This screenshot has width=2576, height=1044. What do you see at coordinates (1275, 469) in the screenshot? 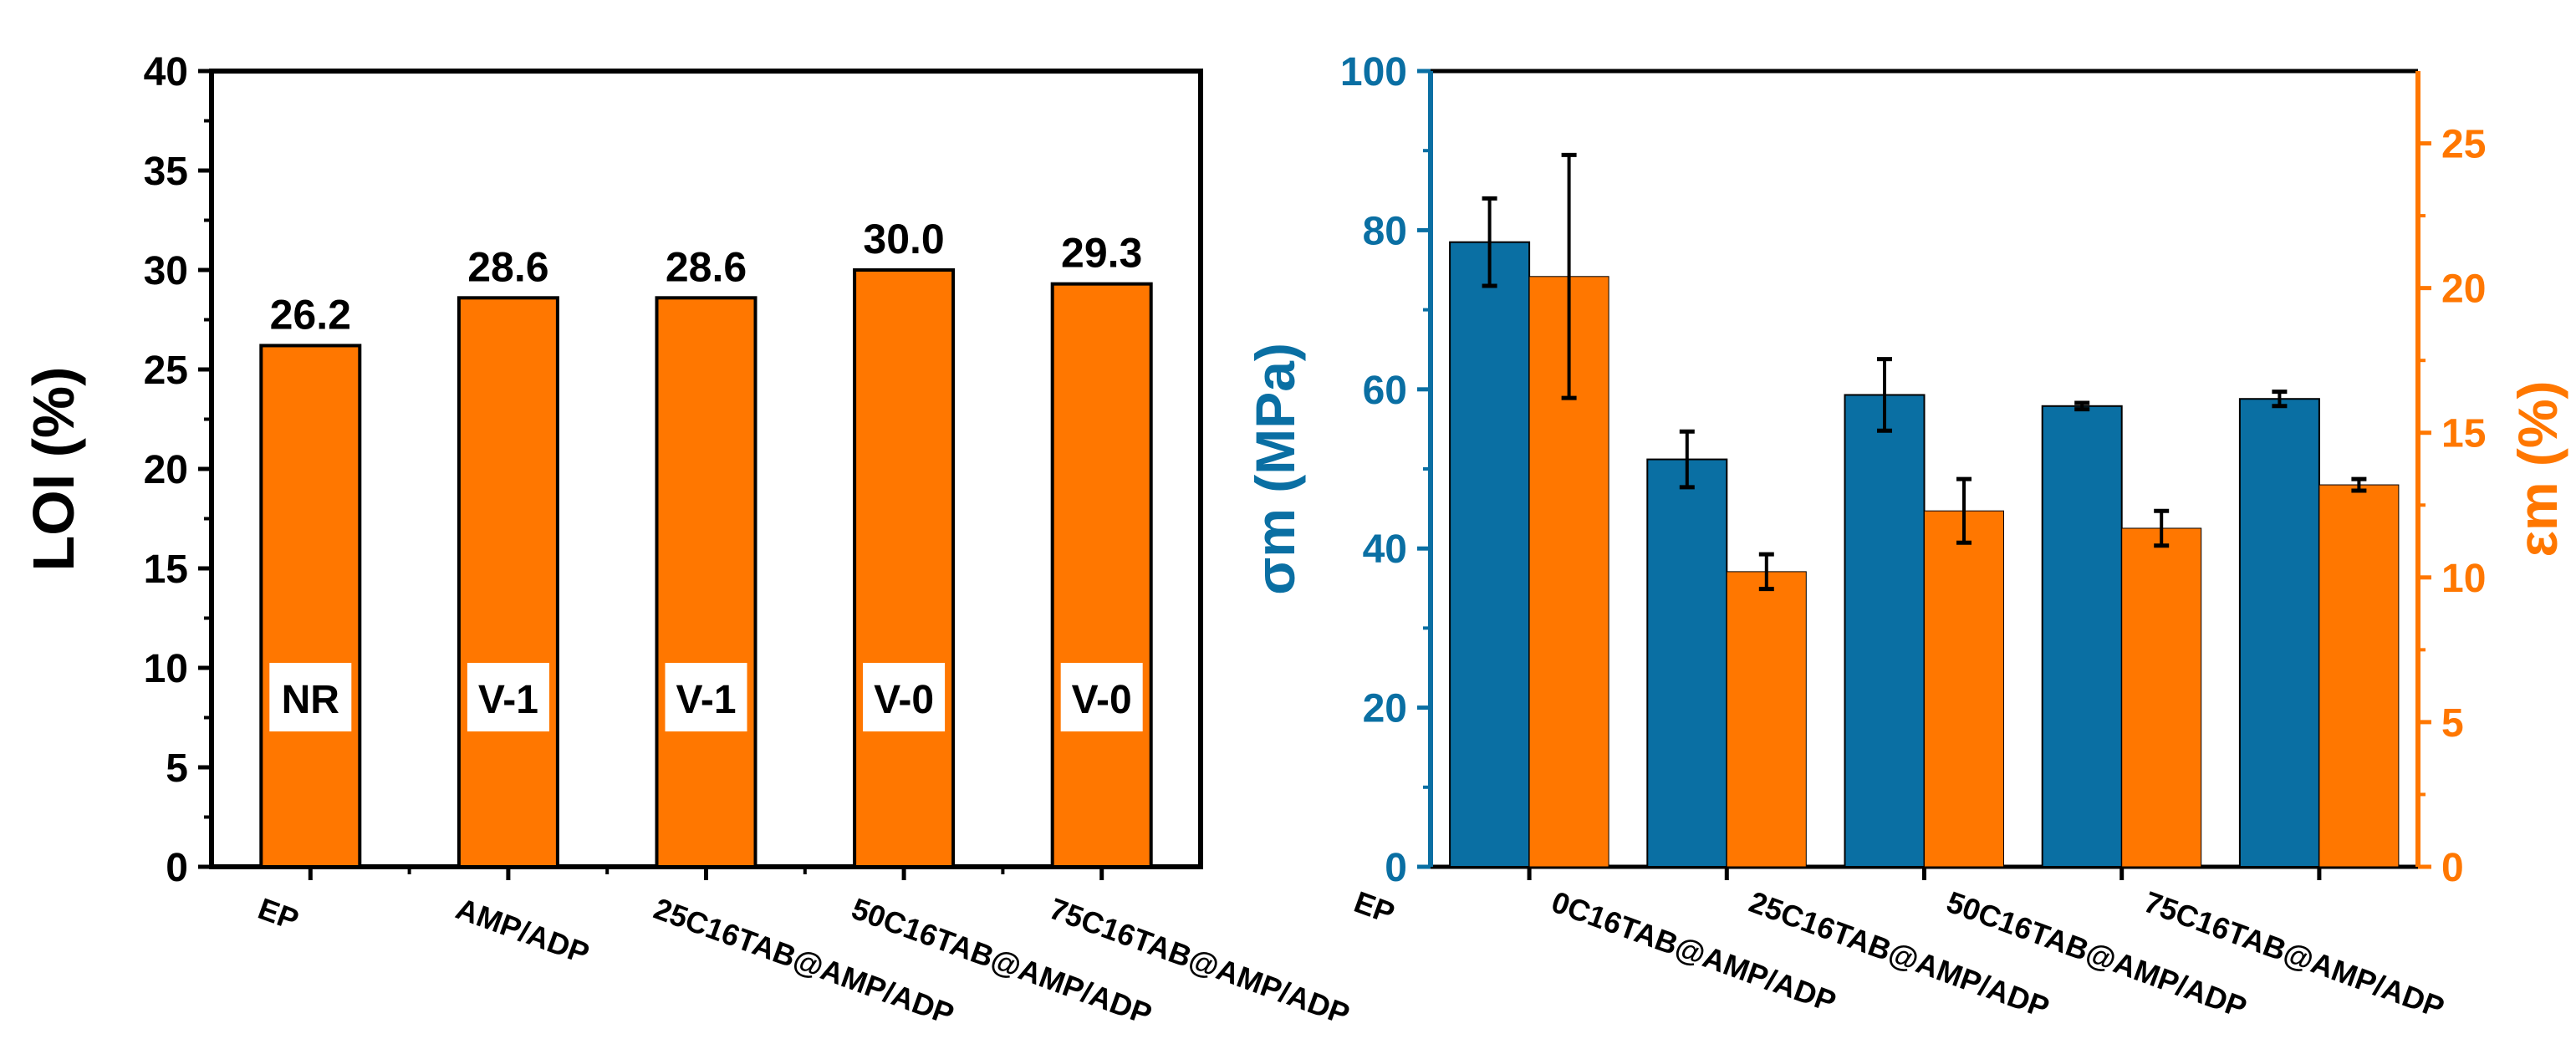
I see `left-y-axis-label: σm (MPa)` at bounding box center [1275, 469].